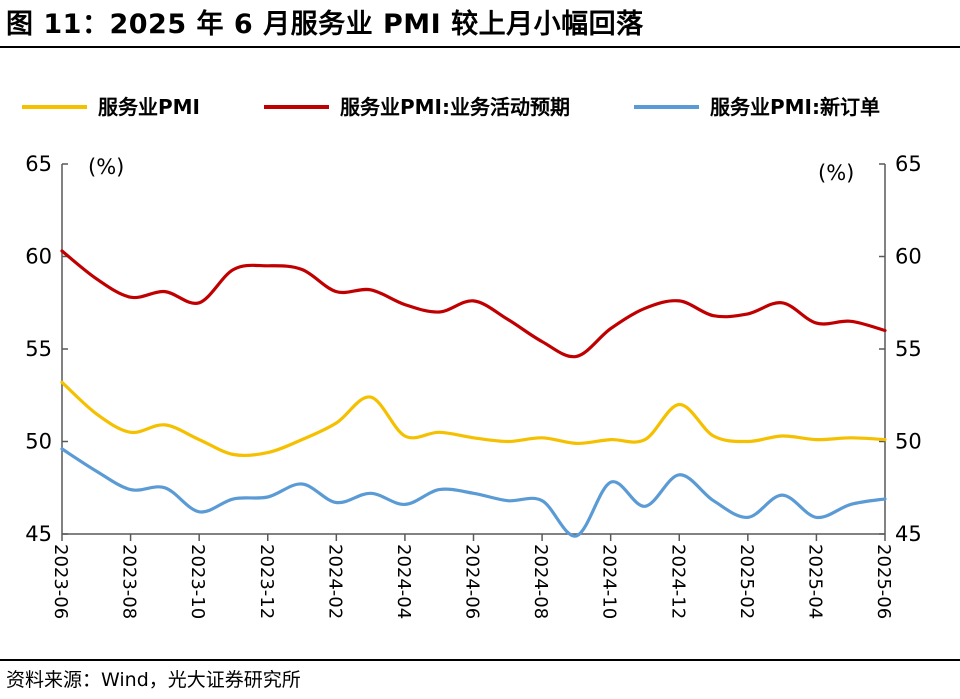 This screenshot has height=699, width=960. Describe the element at coordinates (106, 167) in the screenshot. I see `y-unit-left: (%)` at that location.